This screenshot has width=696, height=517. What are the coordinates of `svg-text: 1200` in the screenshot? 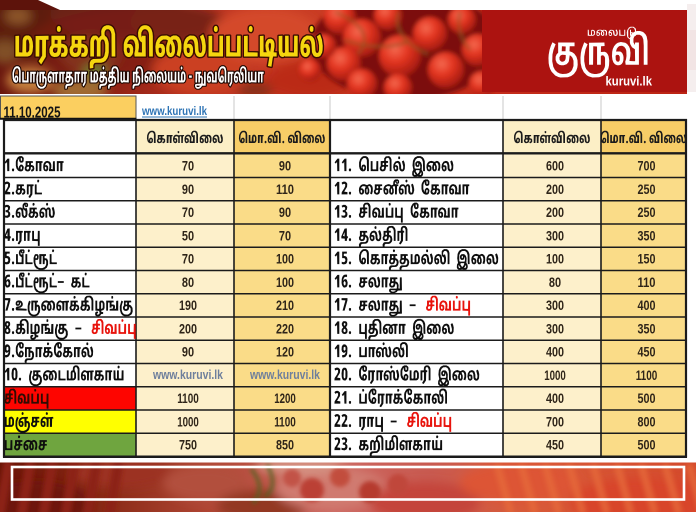 It's located at (285, 398).